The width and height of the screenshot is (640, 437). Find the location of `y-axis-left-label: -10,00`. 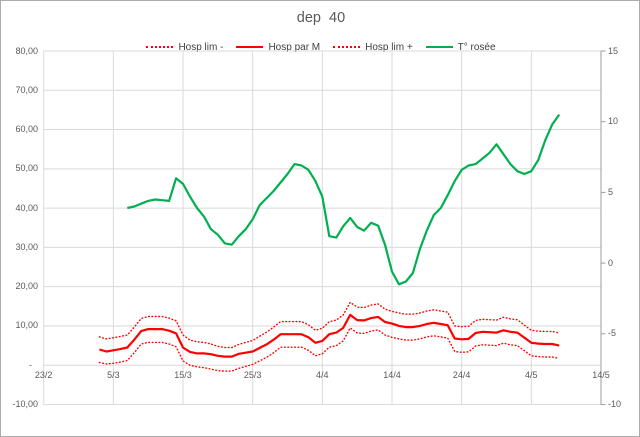

y-axis-left-label: -10,00 is located at coordinates (25, 404).